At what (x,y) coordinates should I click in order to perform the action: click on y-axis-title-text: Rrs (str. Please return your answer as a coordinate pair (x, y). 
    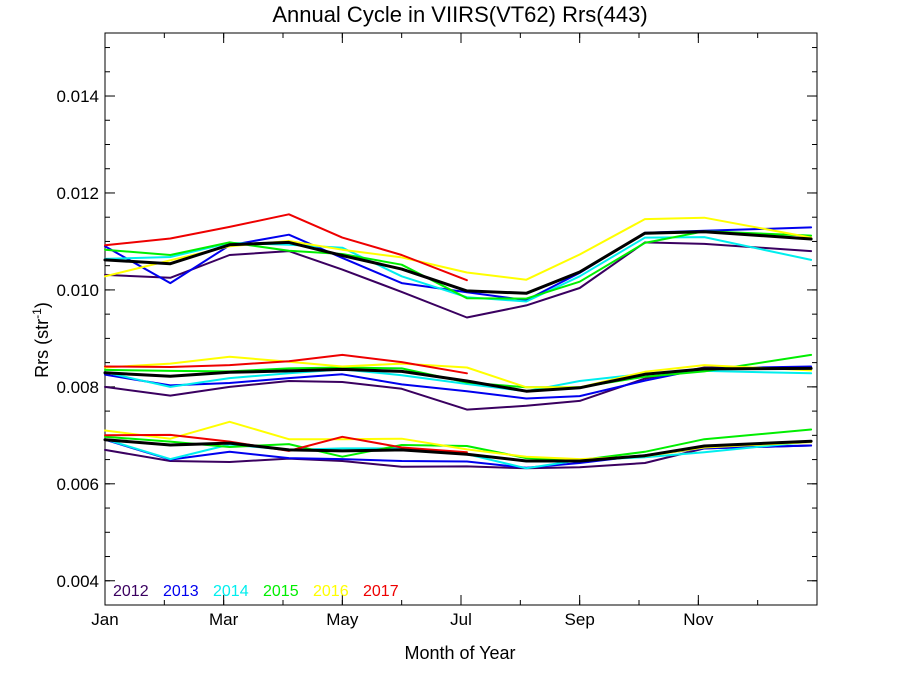
    Looking at the image, I should click on (42, 348).